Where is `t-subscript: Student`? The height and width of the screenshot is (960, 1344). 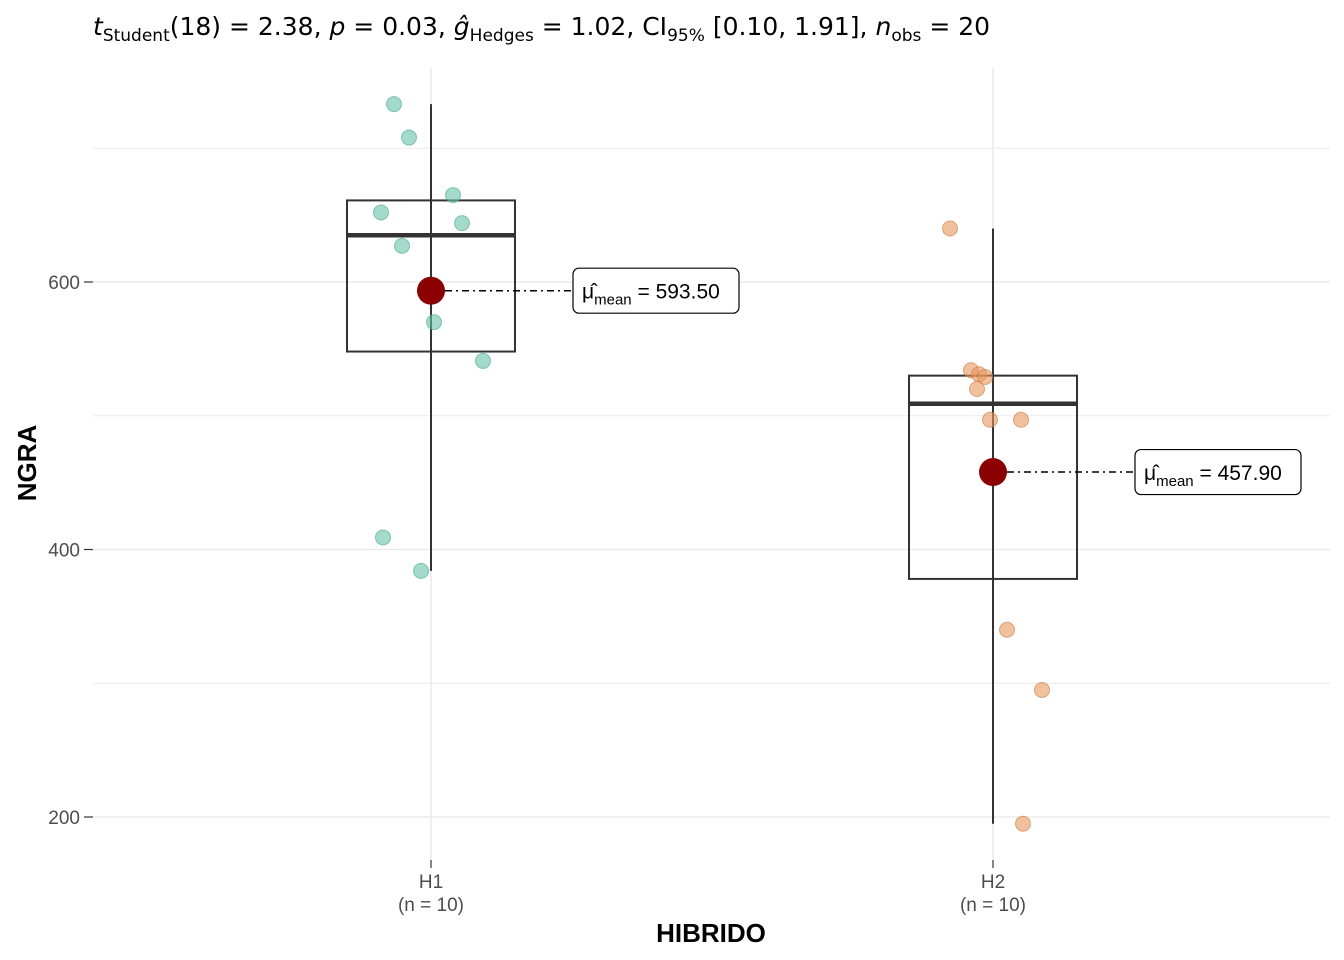
t-subscript: Student is located at coordinates (136, 36).